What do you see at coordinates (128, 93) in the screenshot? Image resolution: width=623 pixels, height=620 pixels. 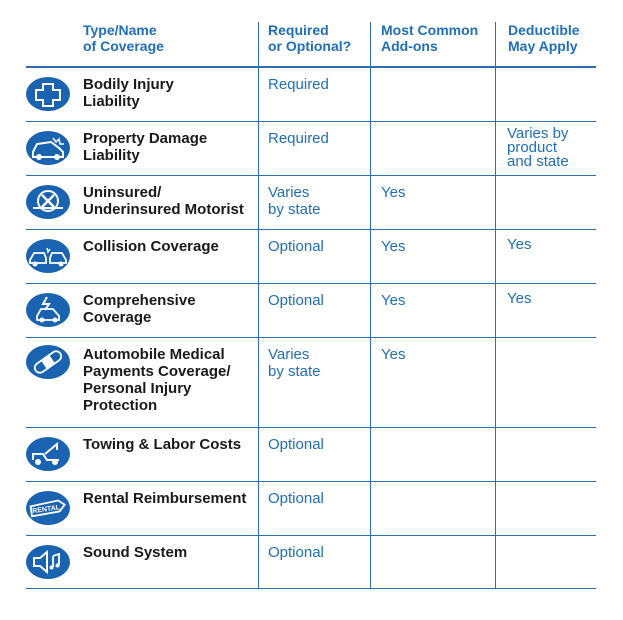 I see `coverage-name: Bodily Injury Liability` at bounding box center [128, 93].